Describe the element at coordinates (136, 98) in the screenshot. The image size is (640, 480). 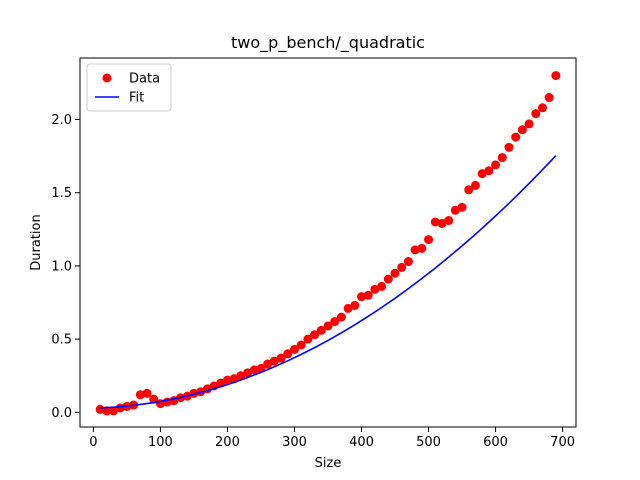
I see `legend-label-fit: Fit` at that location.